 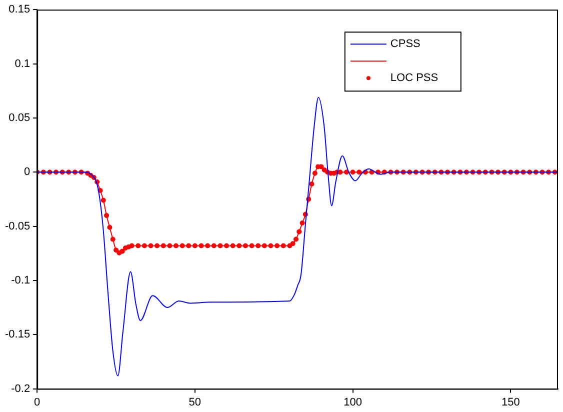 What do you see at coordinates (510, 402) in the screenshot?
I see `x-tick-label: 150` at bounding box center [510, 402].